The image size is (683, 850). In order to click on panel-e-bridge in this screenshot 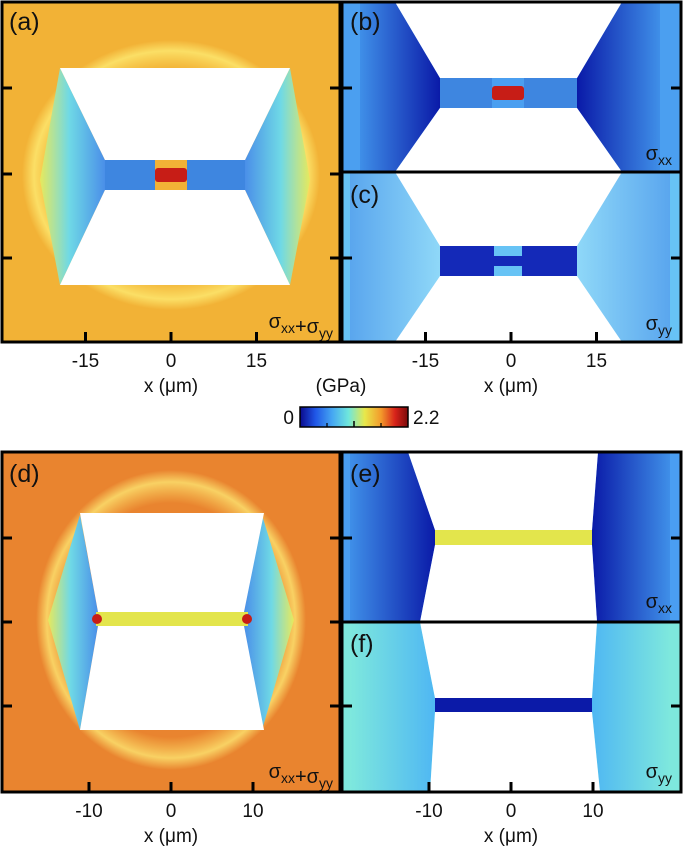, I will do `click(513, 537)`.